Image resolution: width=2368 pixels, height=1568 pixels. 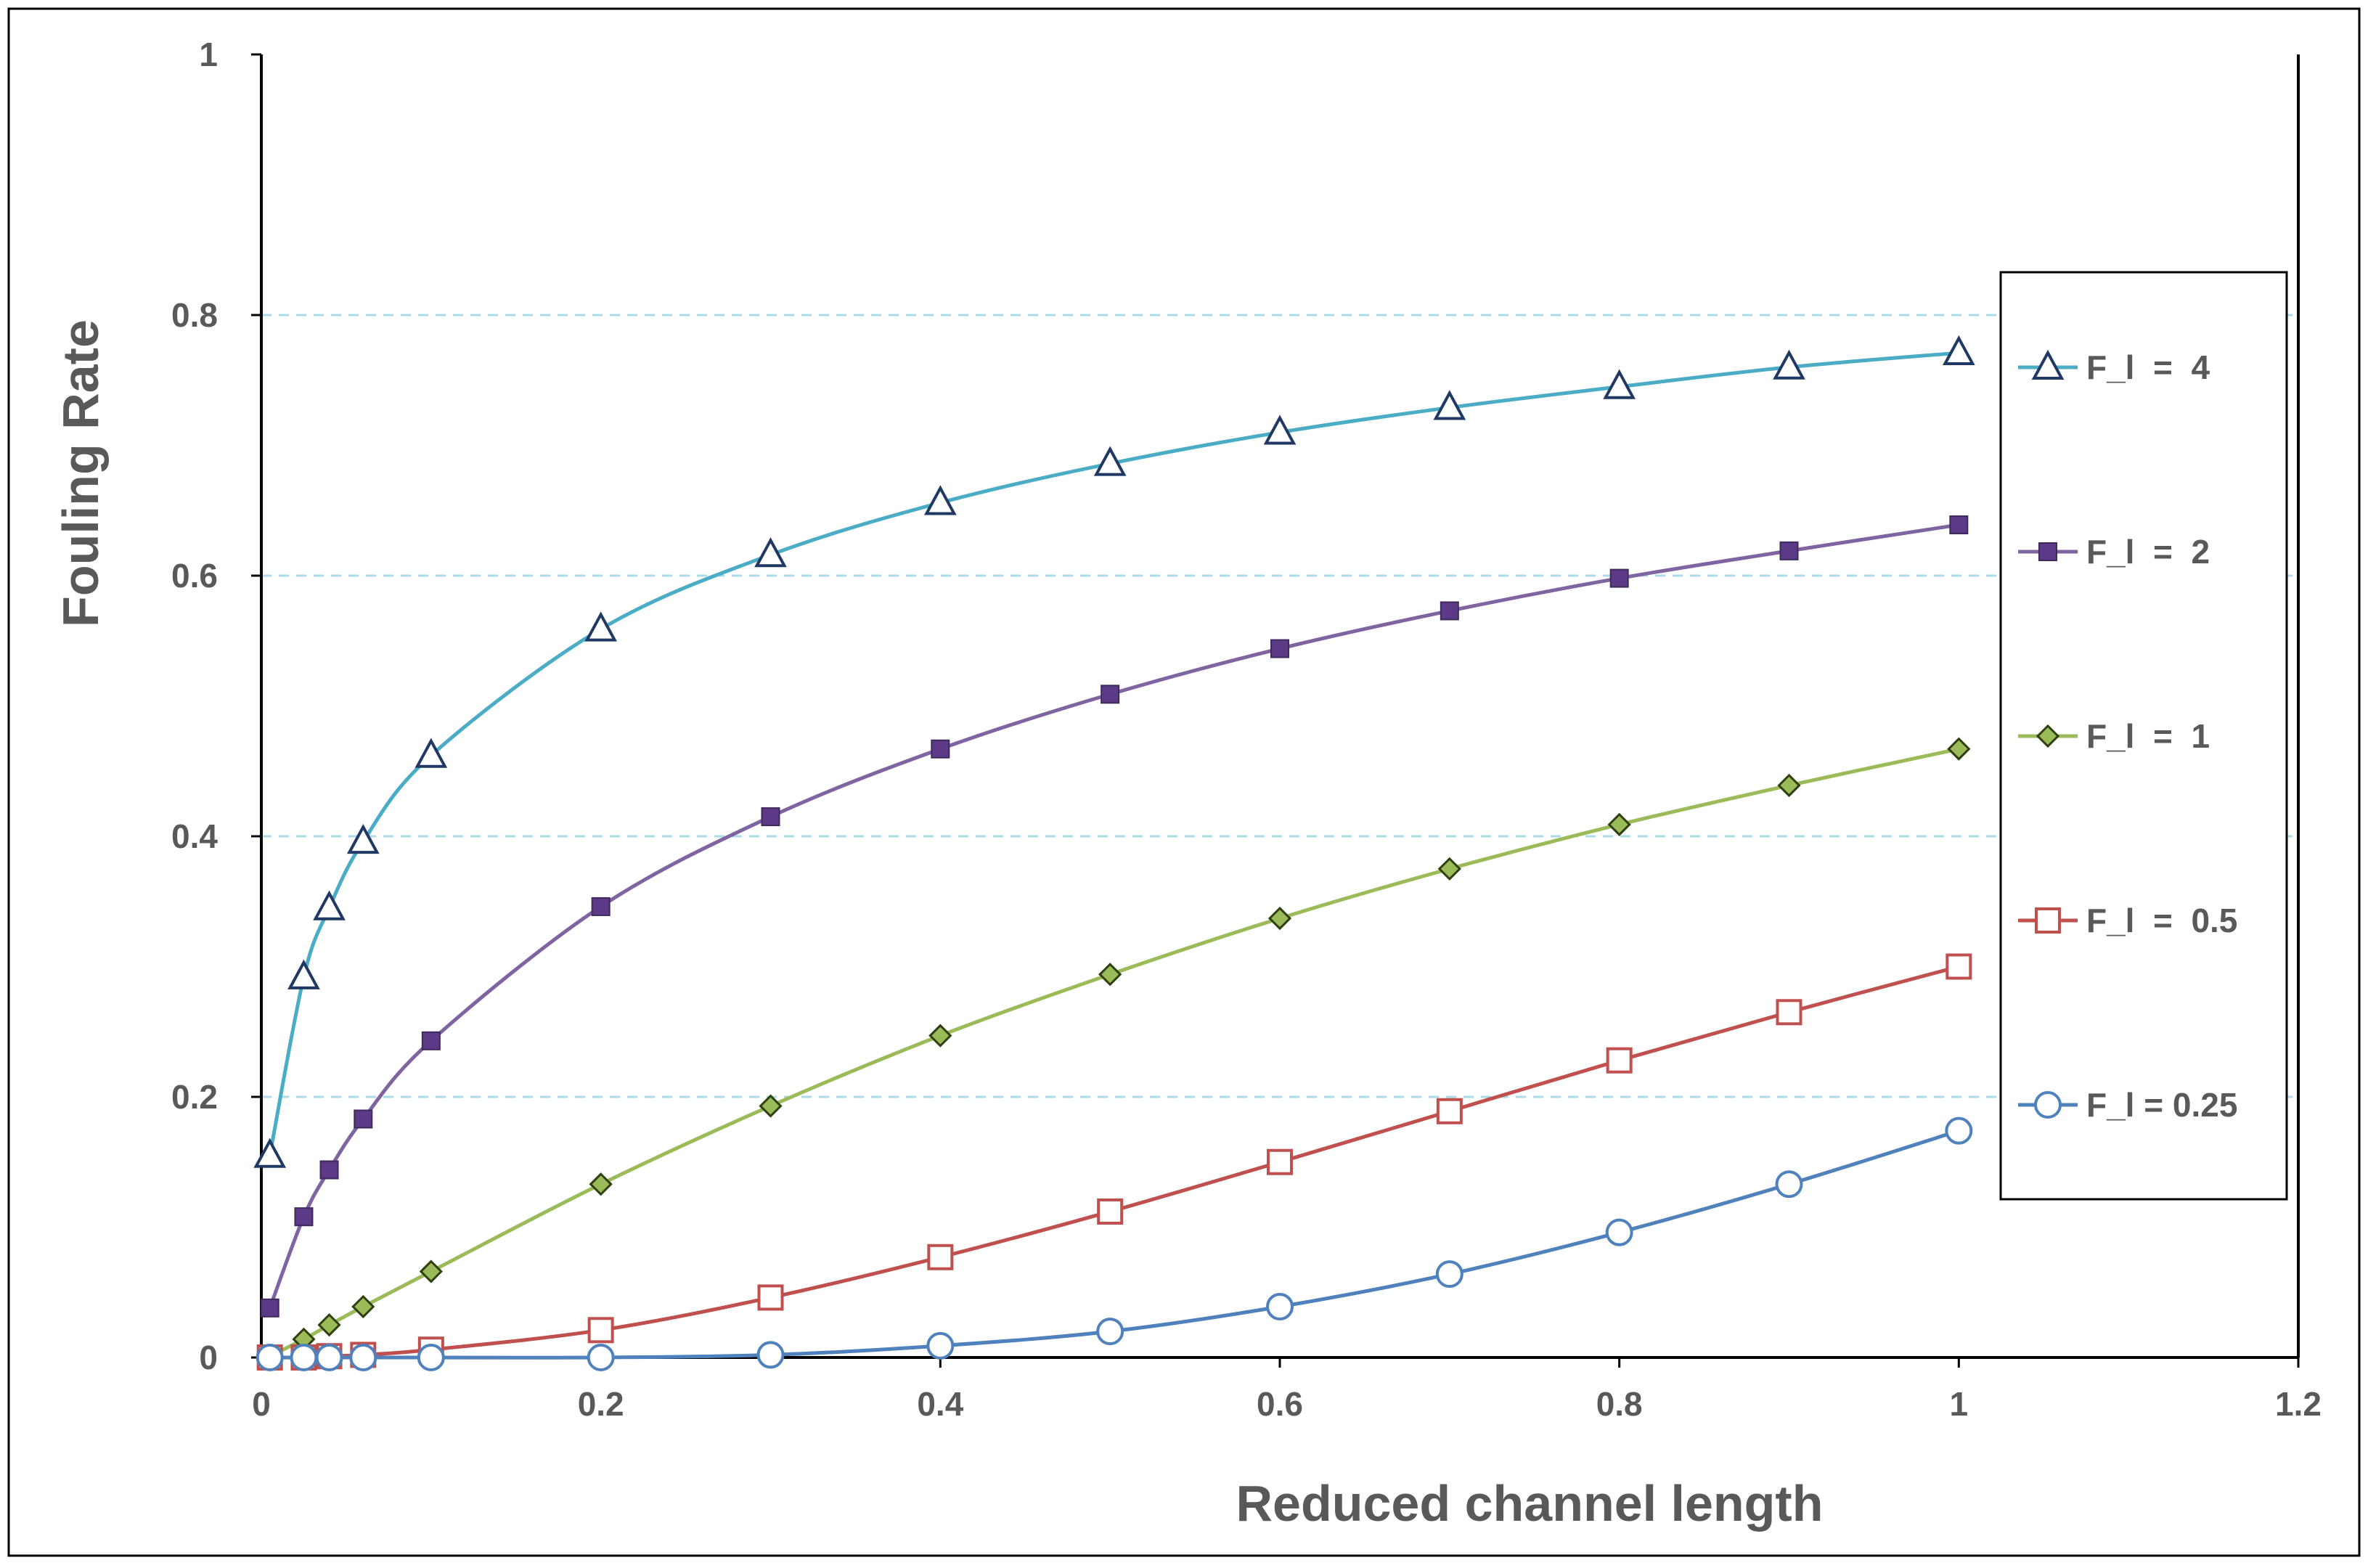 I want to click on legend-label: F_l = 1, so click(x=2148, y=736).